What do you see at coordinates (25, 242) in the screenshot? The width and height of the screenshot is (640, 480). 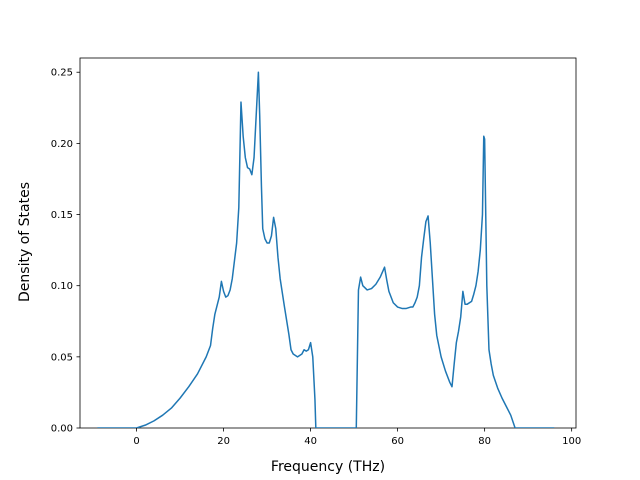 I see `y-axis-label: Density of States` at bounding box center [25, 242].